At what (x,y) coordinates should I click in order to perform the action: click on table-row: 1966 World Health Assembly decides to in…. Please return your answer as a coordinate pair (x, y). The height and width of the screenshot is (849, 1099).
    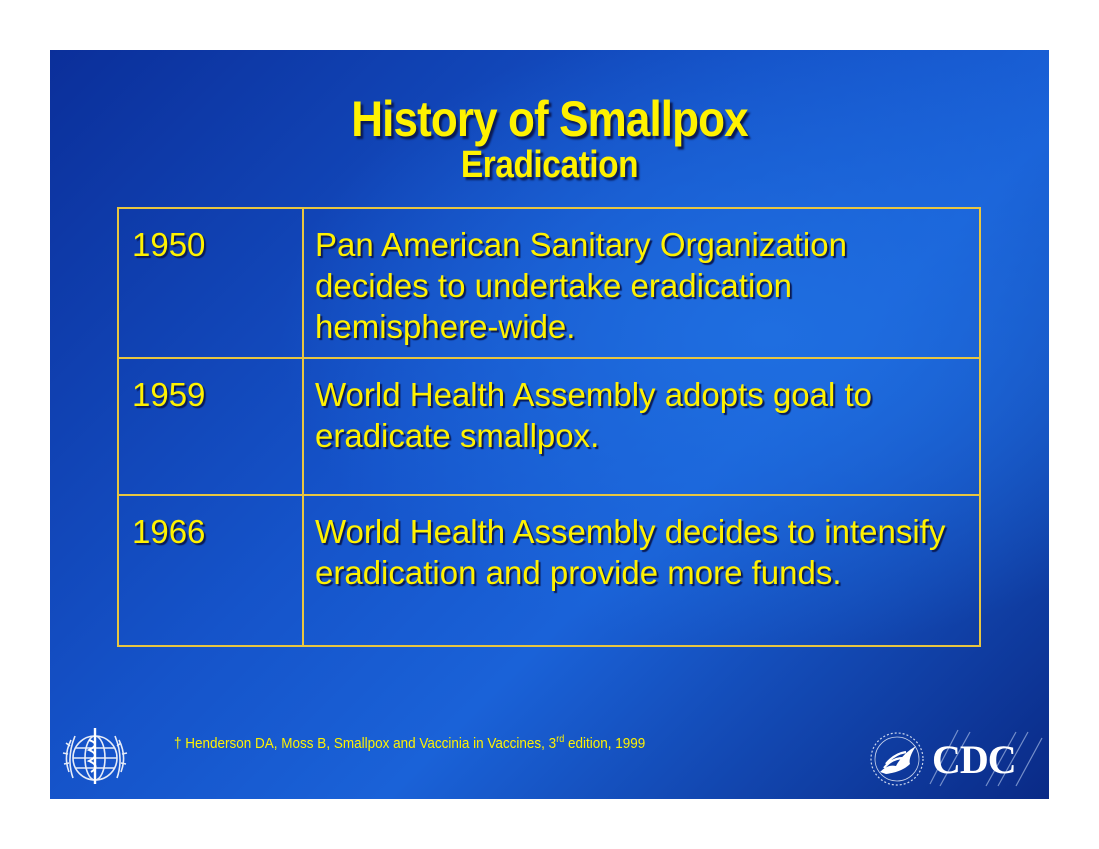
    Looking at the image, I should click on (549, 570).